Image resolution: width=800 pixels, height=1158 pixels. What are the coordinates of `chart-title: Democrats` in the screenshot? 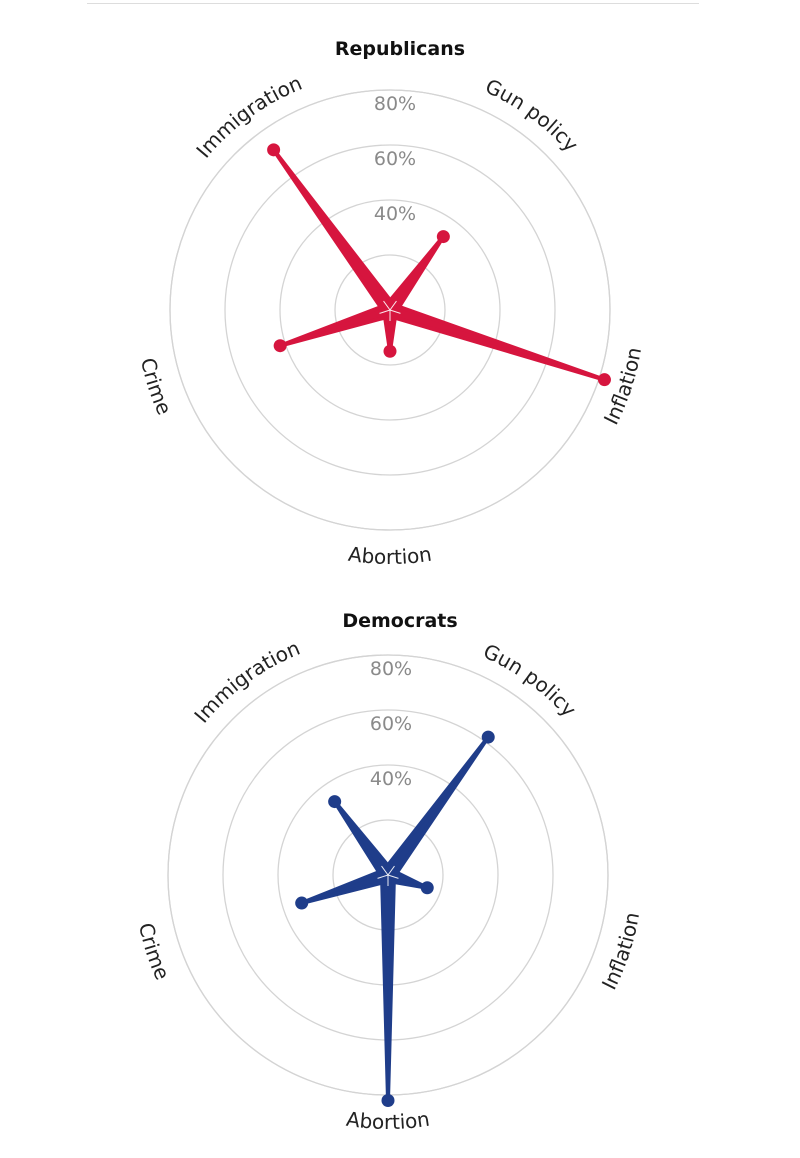 It's located at (400, 621).